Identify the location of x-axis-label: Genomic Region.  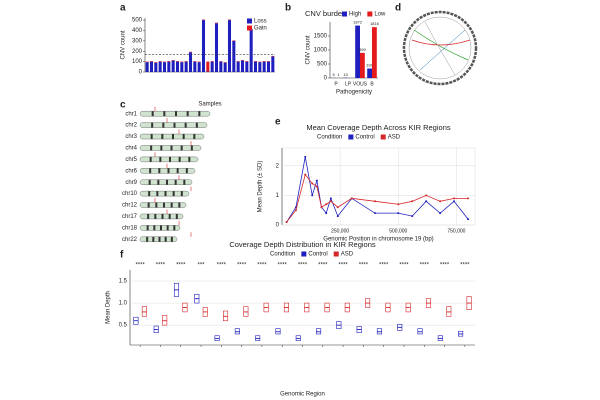
(302, 395).